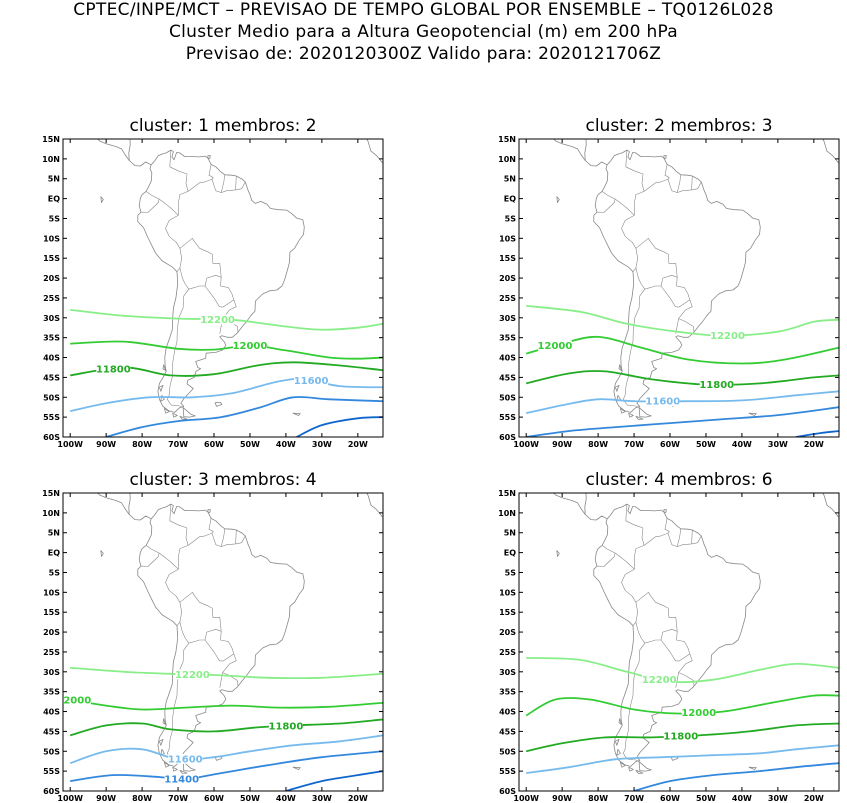  I want to click on lat-tick-label: 10S, so click(51, 238).